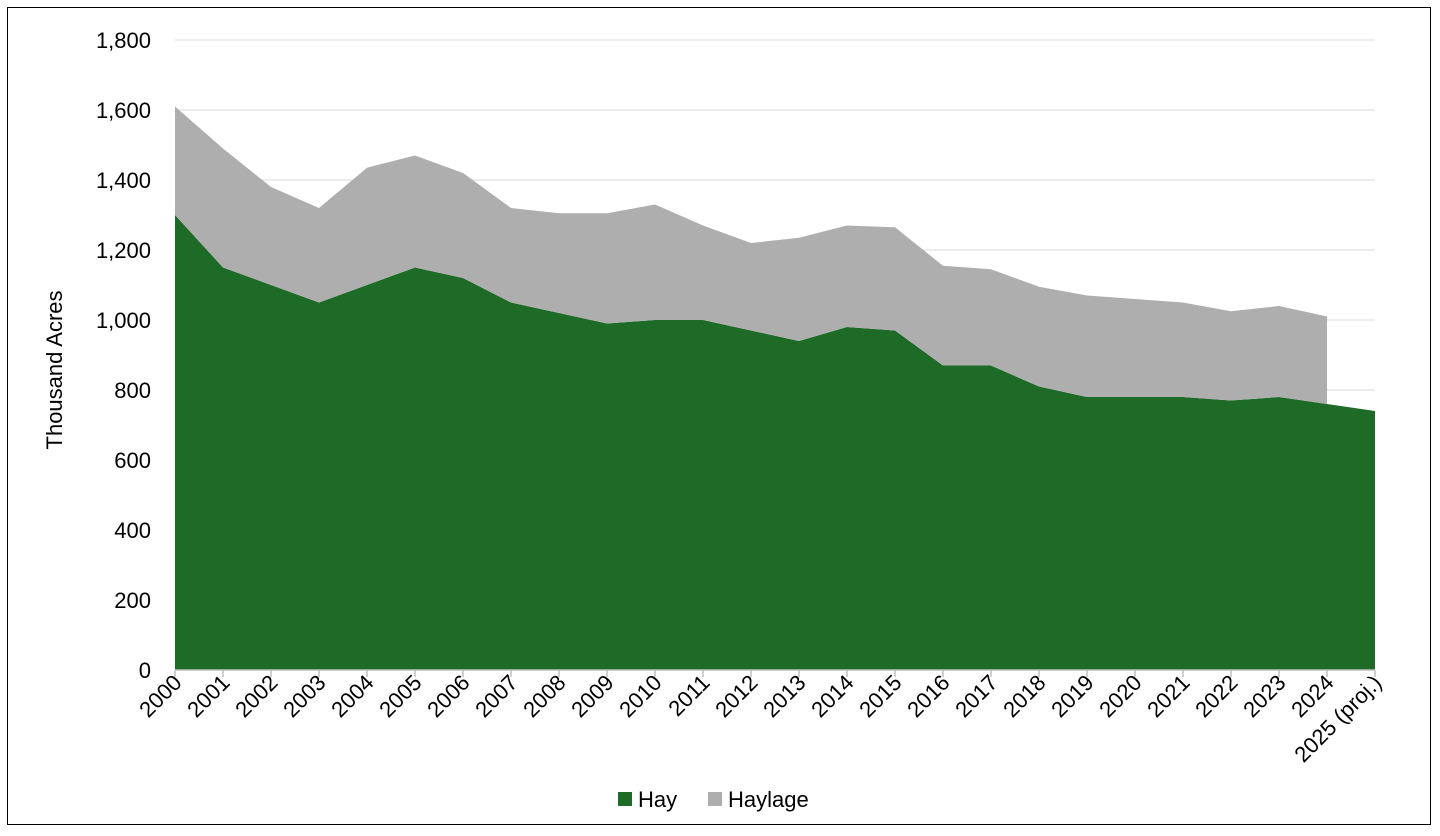 The height and width of the screenshot is (836, 1440). I want to click on y-tick-label: 800, so click(132, 390).